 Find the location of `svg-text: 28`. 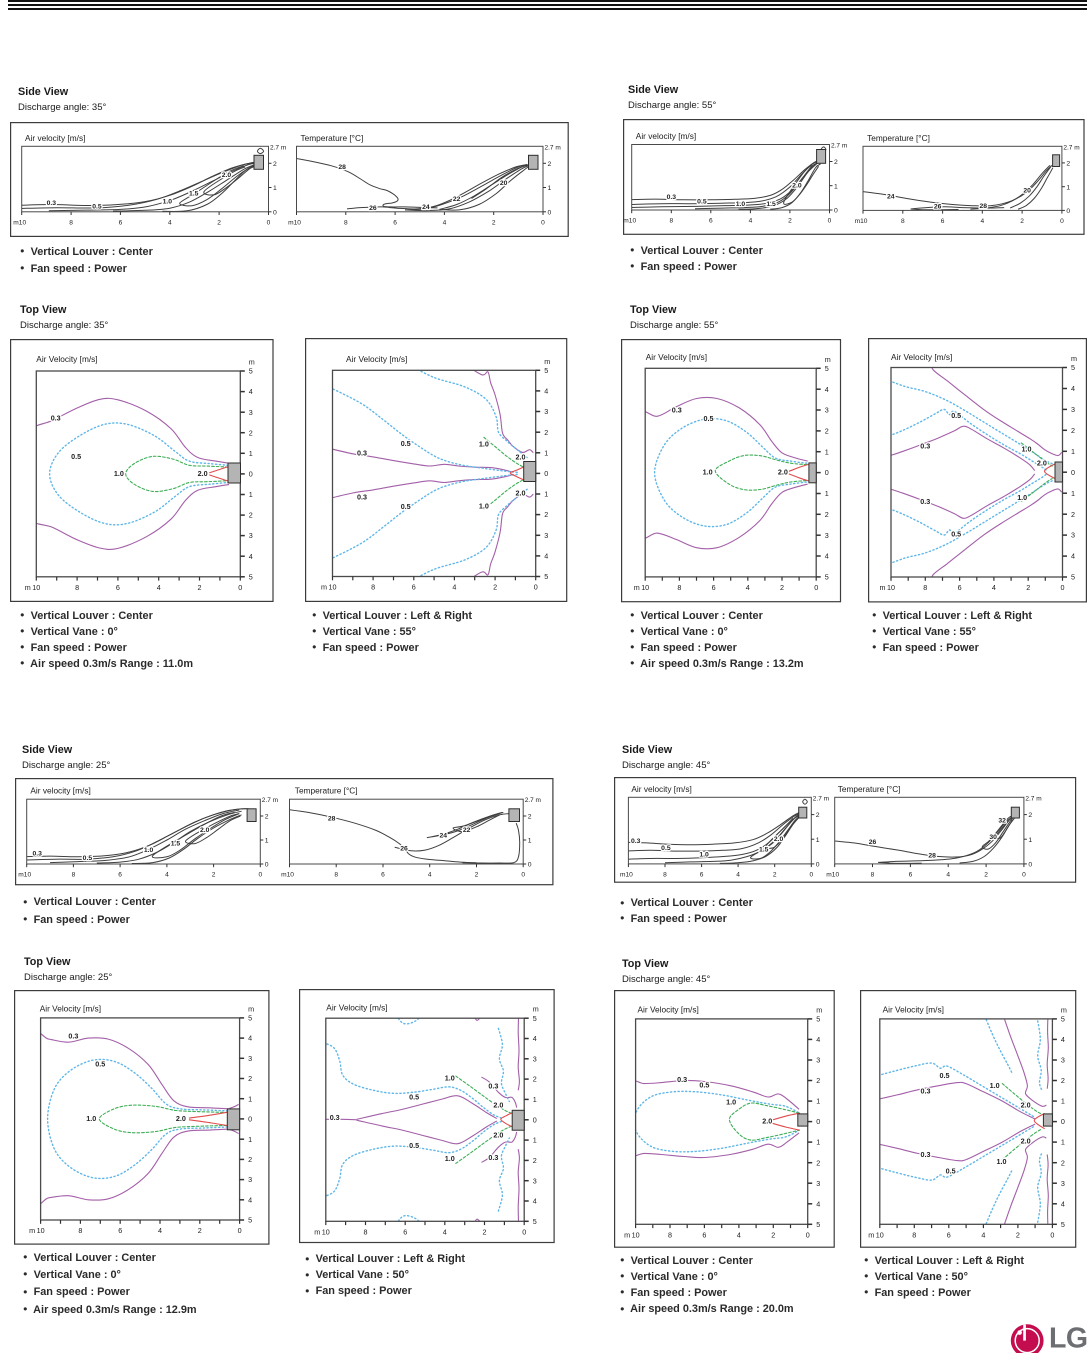

svg-text: 28 is located at coordinates (932, 856).